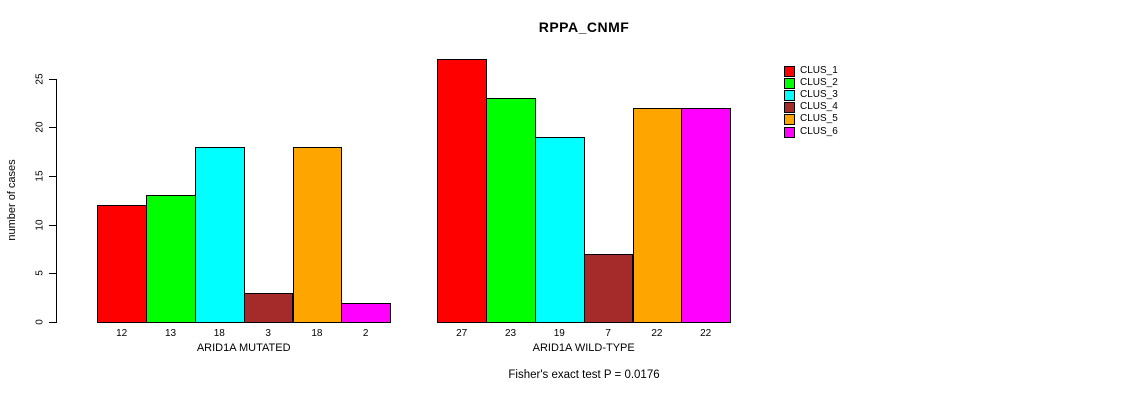 The height and width of the screenshot is (400, 1140). Describe the element at coordinates (12, 200) in the screenshot. I see `y-axis-label: number of cases` at that location.